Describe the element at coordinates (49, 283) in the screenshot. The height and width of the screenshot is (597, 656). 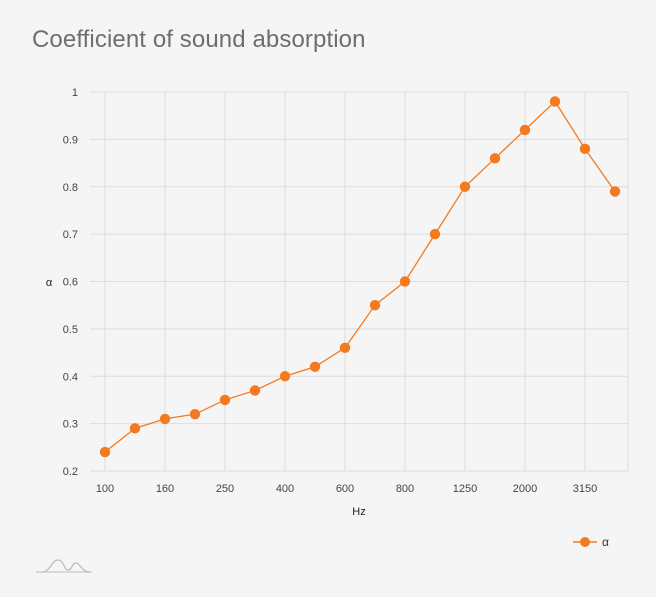
I see `y-axis-label: α` at that location.